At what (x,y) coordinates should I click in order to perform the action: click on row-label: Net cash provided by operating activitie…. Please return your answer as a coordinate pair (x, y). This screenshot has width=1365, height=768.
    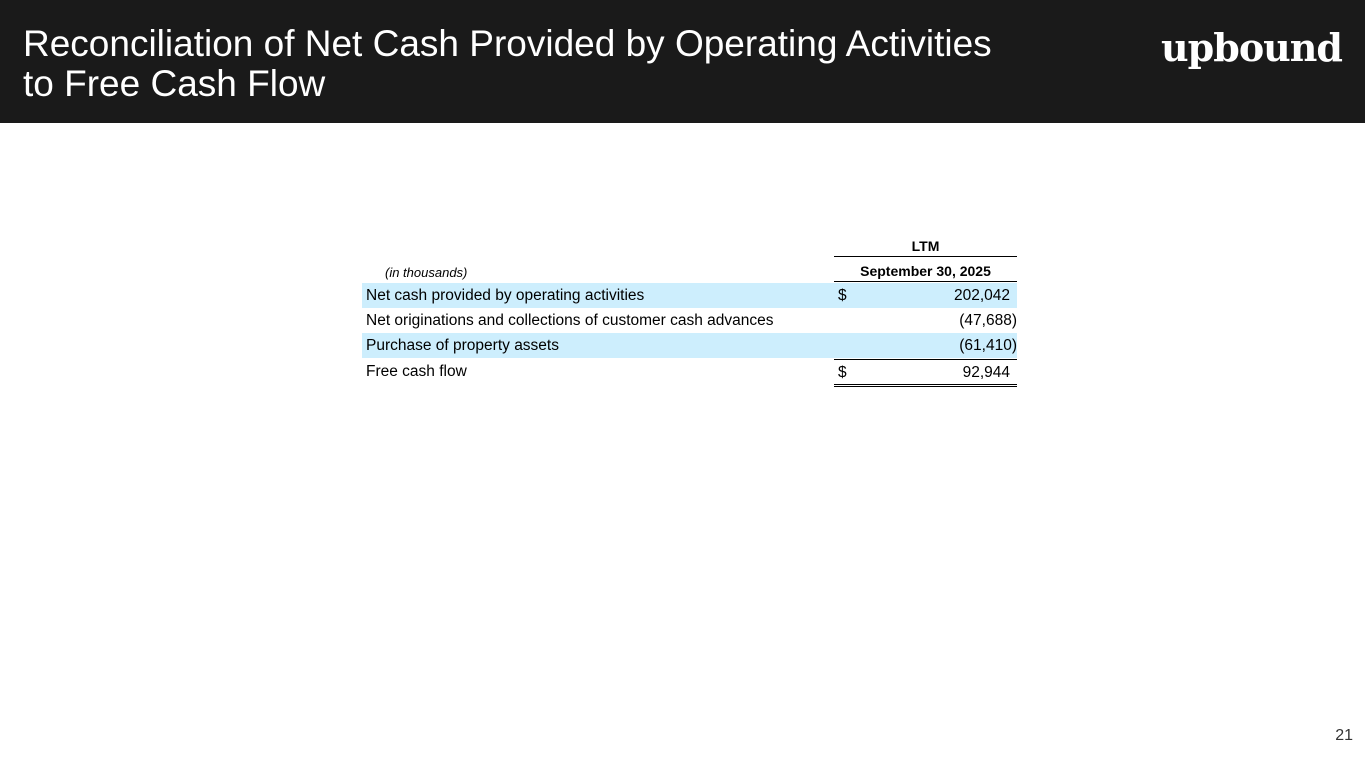
    Looking at the image, I should click on (505, 295).